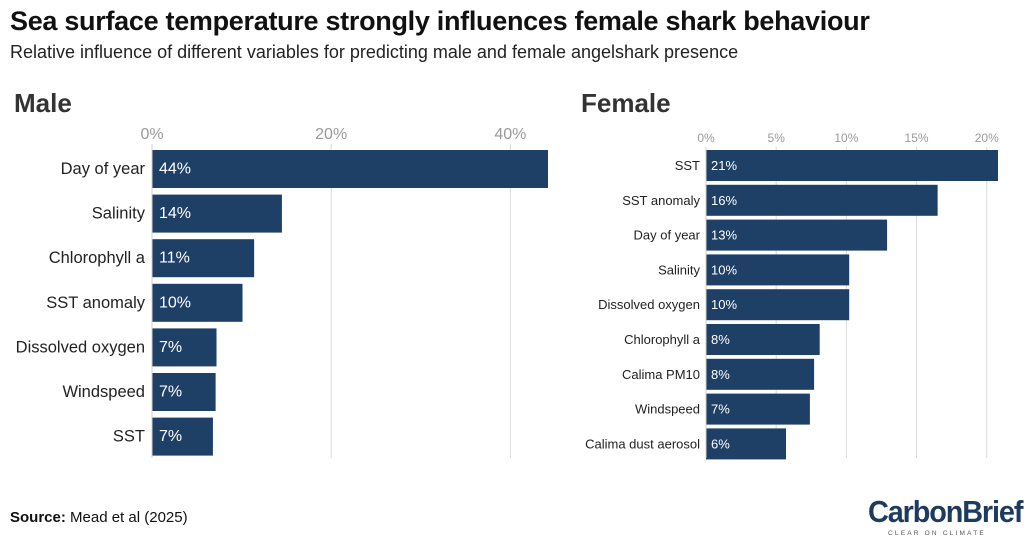  What do you see at coordinates (679, 269) in the screenshot?
I see `female-category-label: Salinity` at bounding box center [679, 269].